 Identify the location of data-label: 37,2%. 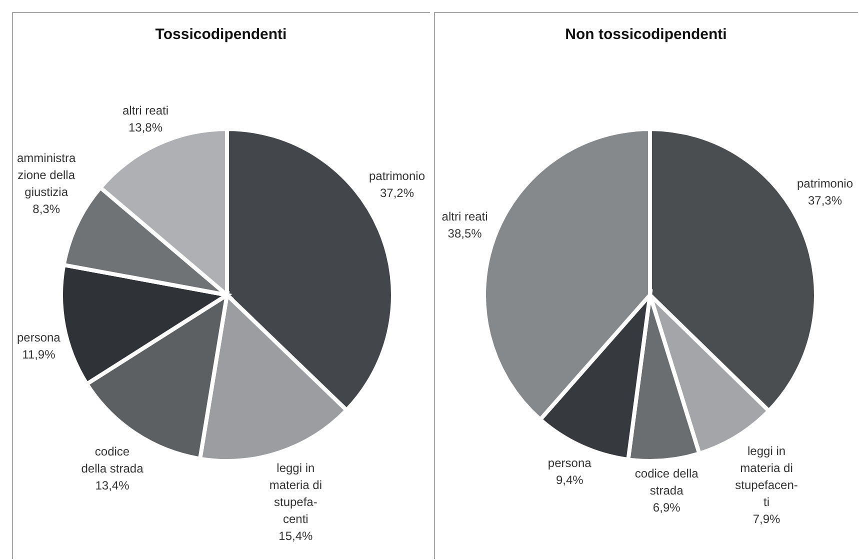
(397, 193).